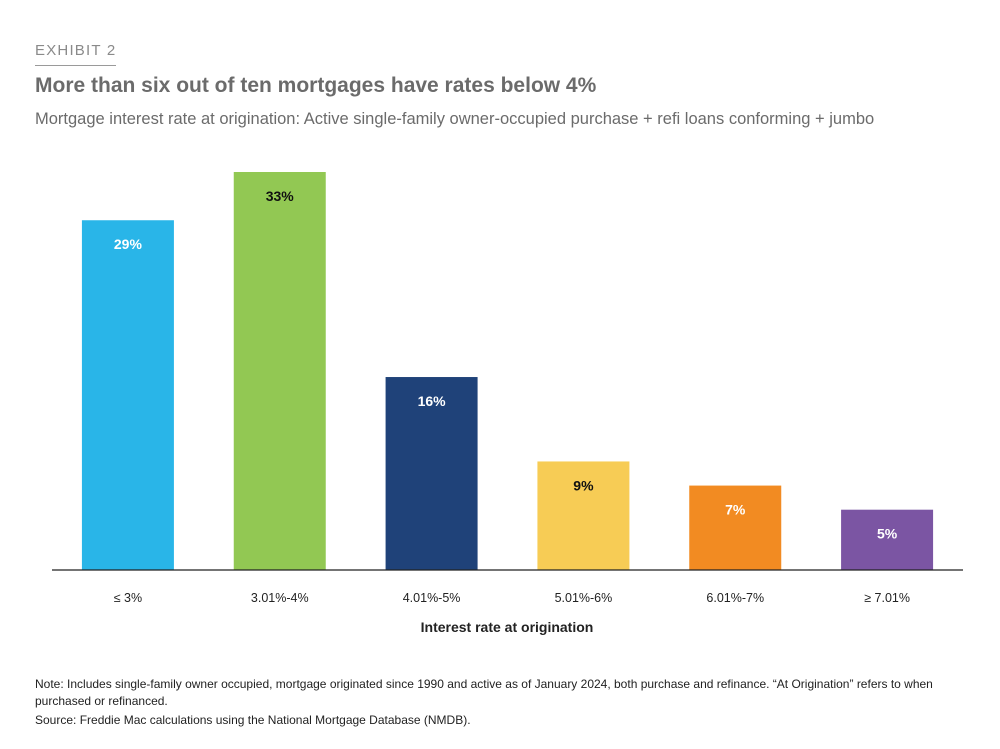 The width and height of the screenshot is (1000, 749). I want to click on x-tick-label-1: ≤ 3%, so click(128, 598).